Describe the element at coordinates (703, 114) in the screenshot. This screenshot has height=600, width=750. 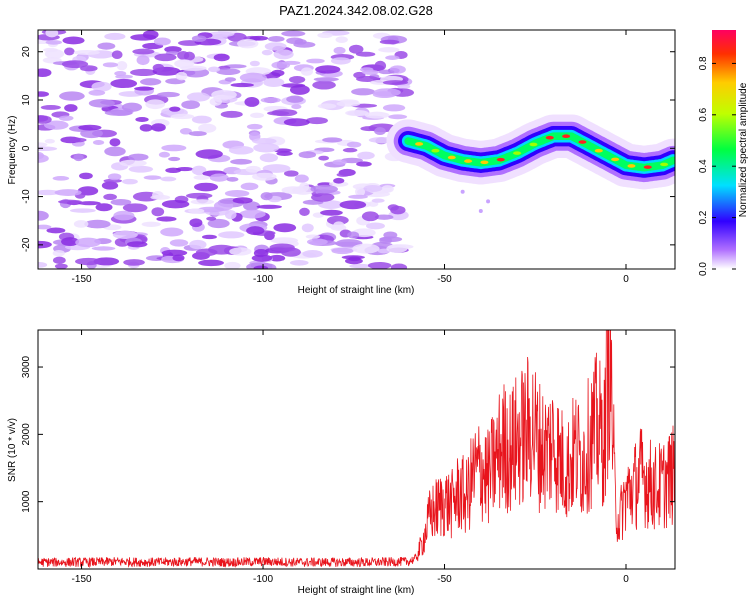
I see `colorbar-tick-label: 0.6` at that location.